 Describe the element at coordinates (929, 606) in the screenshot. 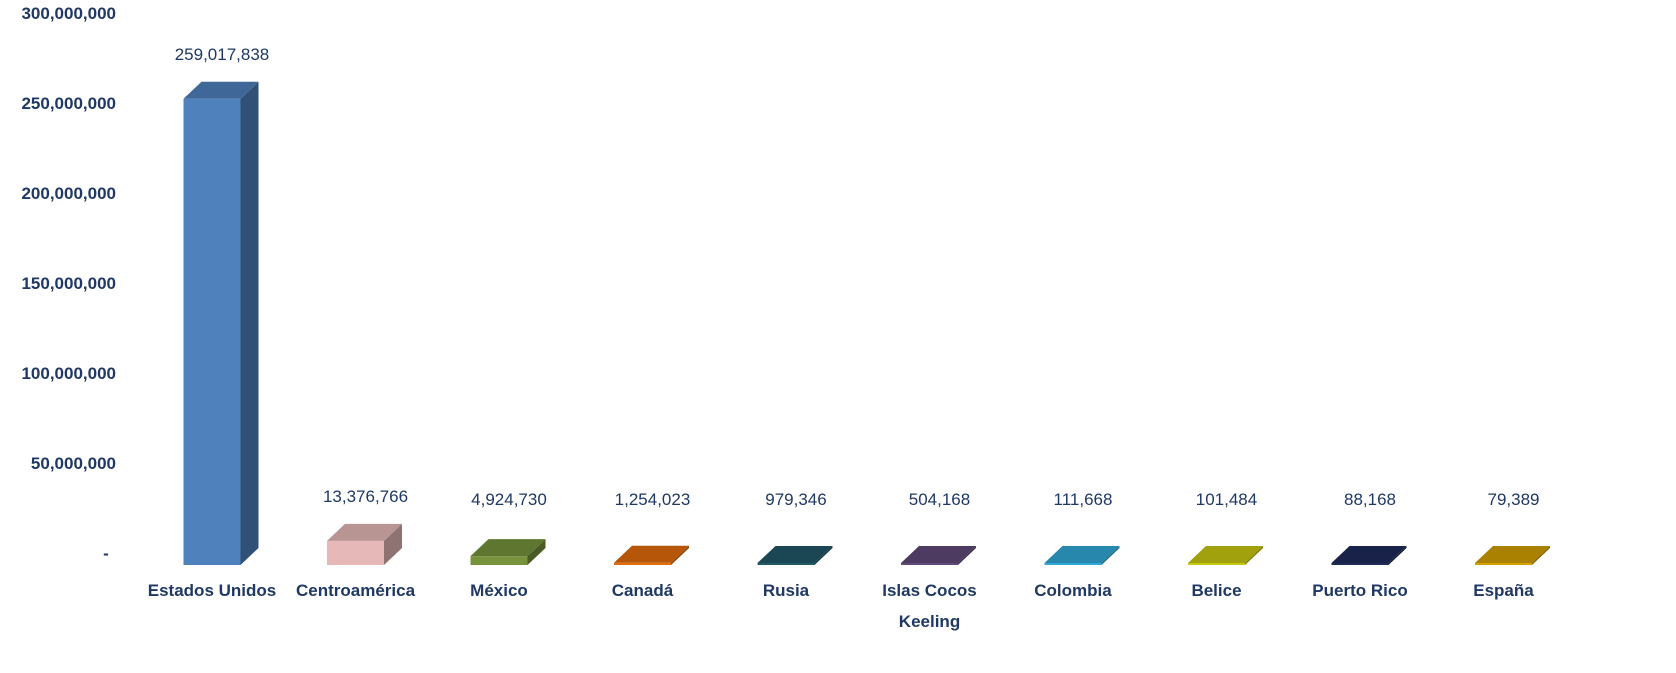

I see `x-category-label: Islas Cocos Keeling` at that location.